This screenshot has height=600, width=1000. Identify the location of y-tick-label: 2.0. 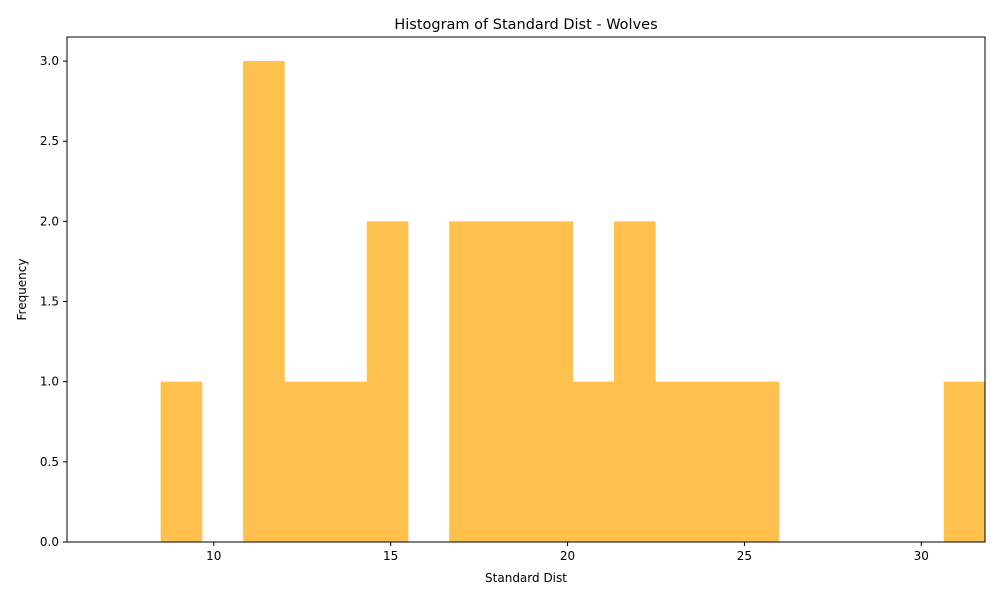
(49, 221).